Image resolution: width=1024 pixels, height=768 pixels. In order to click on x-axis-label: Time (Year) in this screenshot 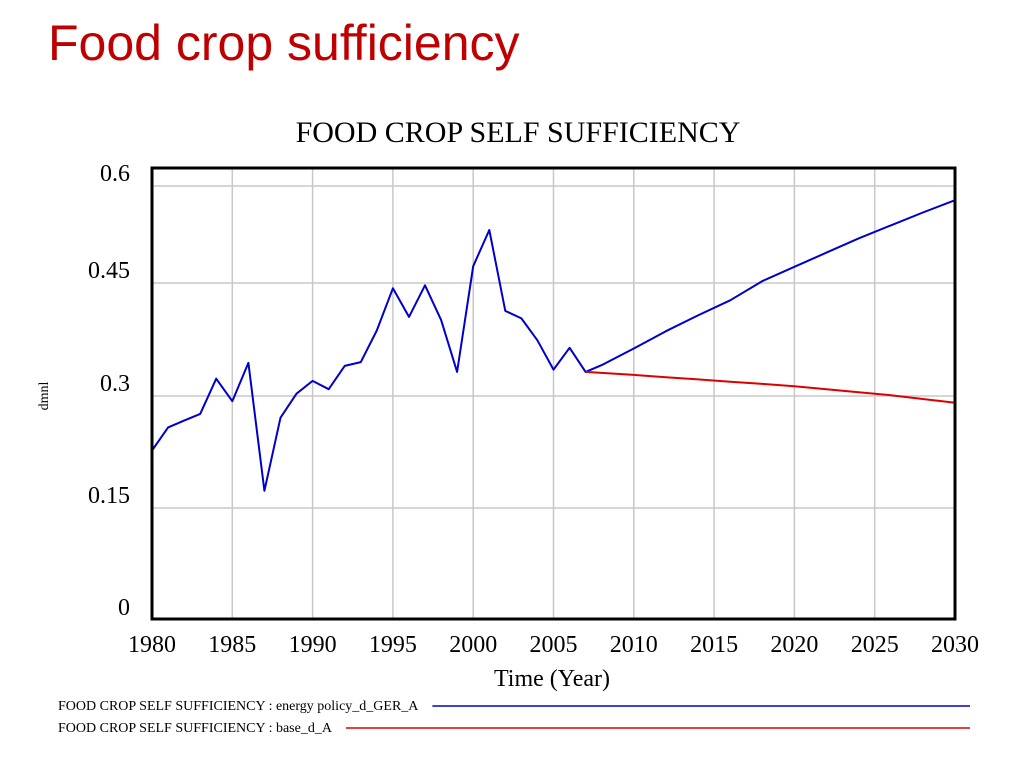, I will do `click(552, 679)`.